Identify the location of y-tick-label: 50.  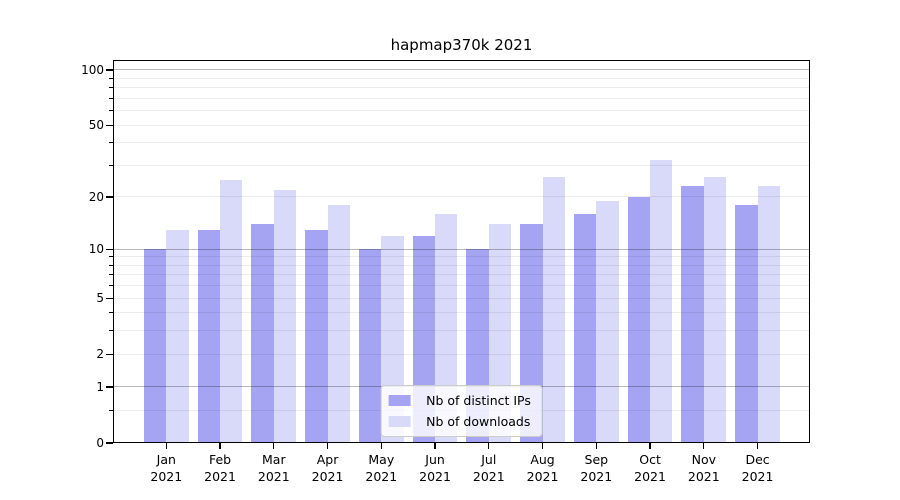
(96, 125).